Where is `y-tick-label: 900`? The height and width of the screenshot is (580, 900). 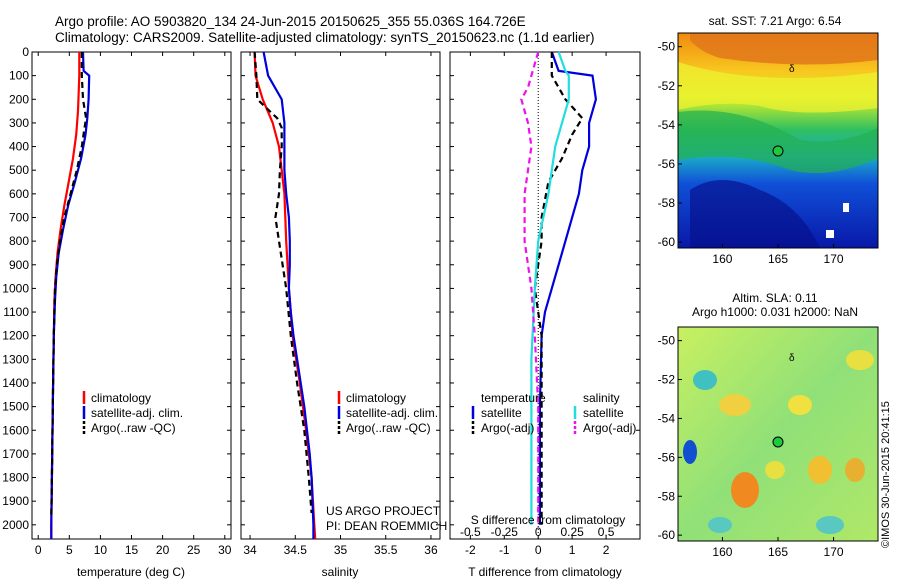 y-tick-label: 900 is located at coordinates (19, 265).